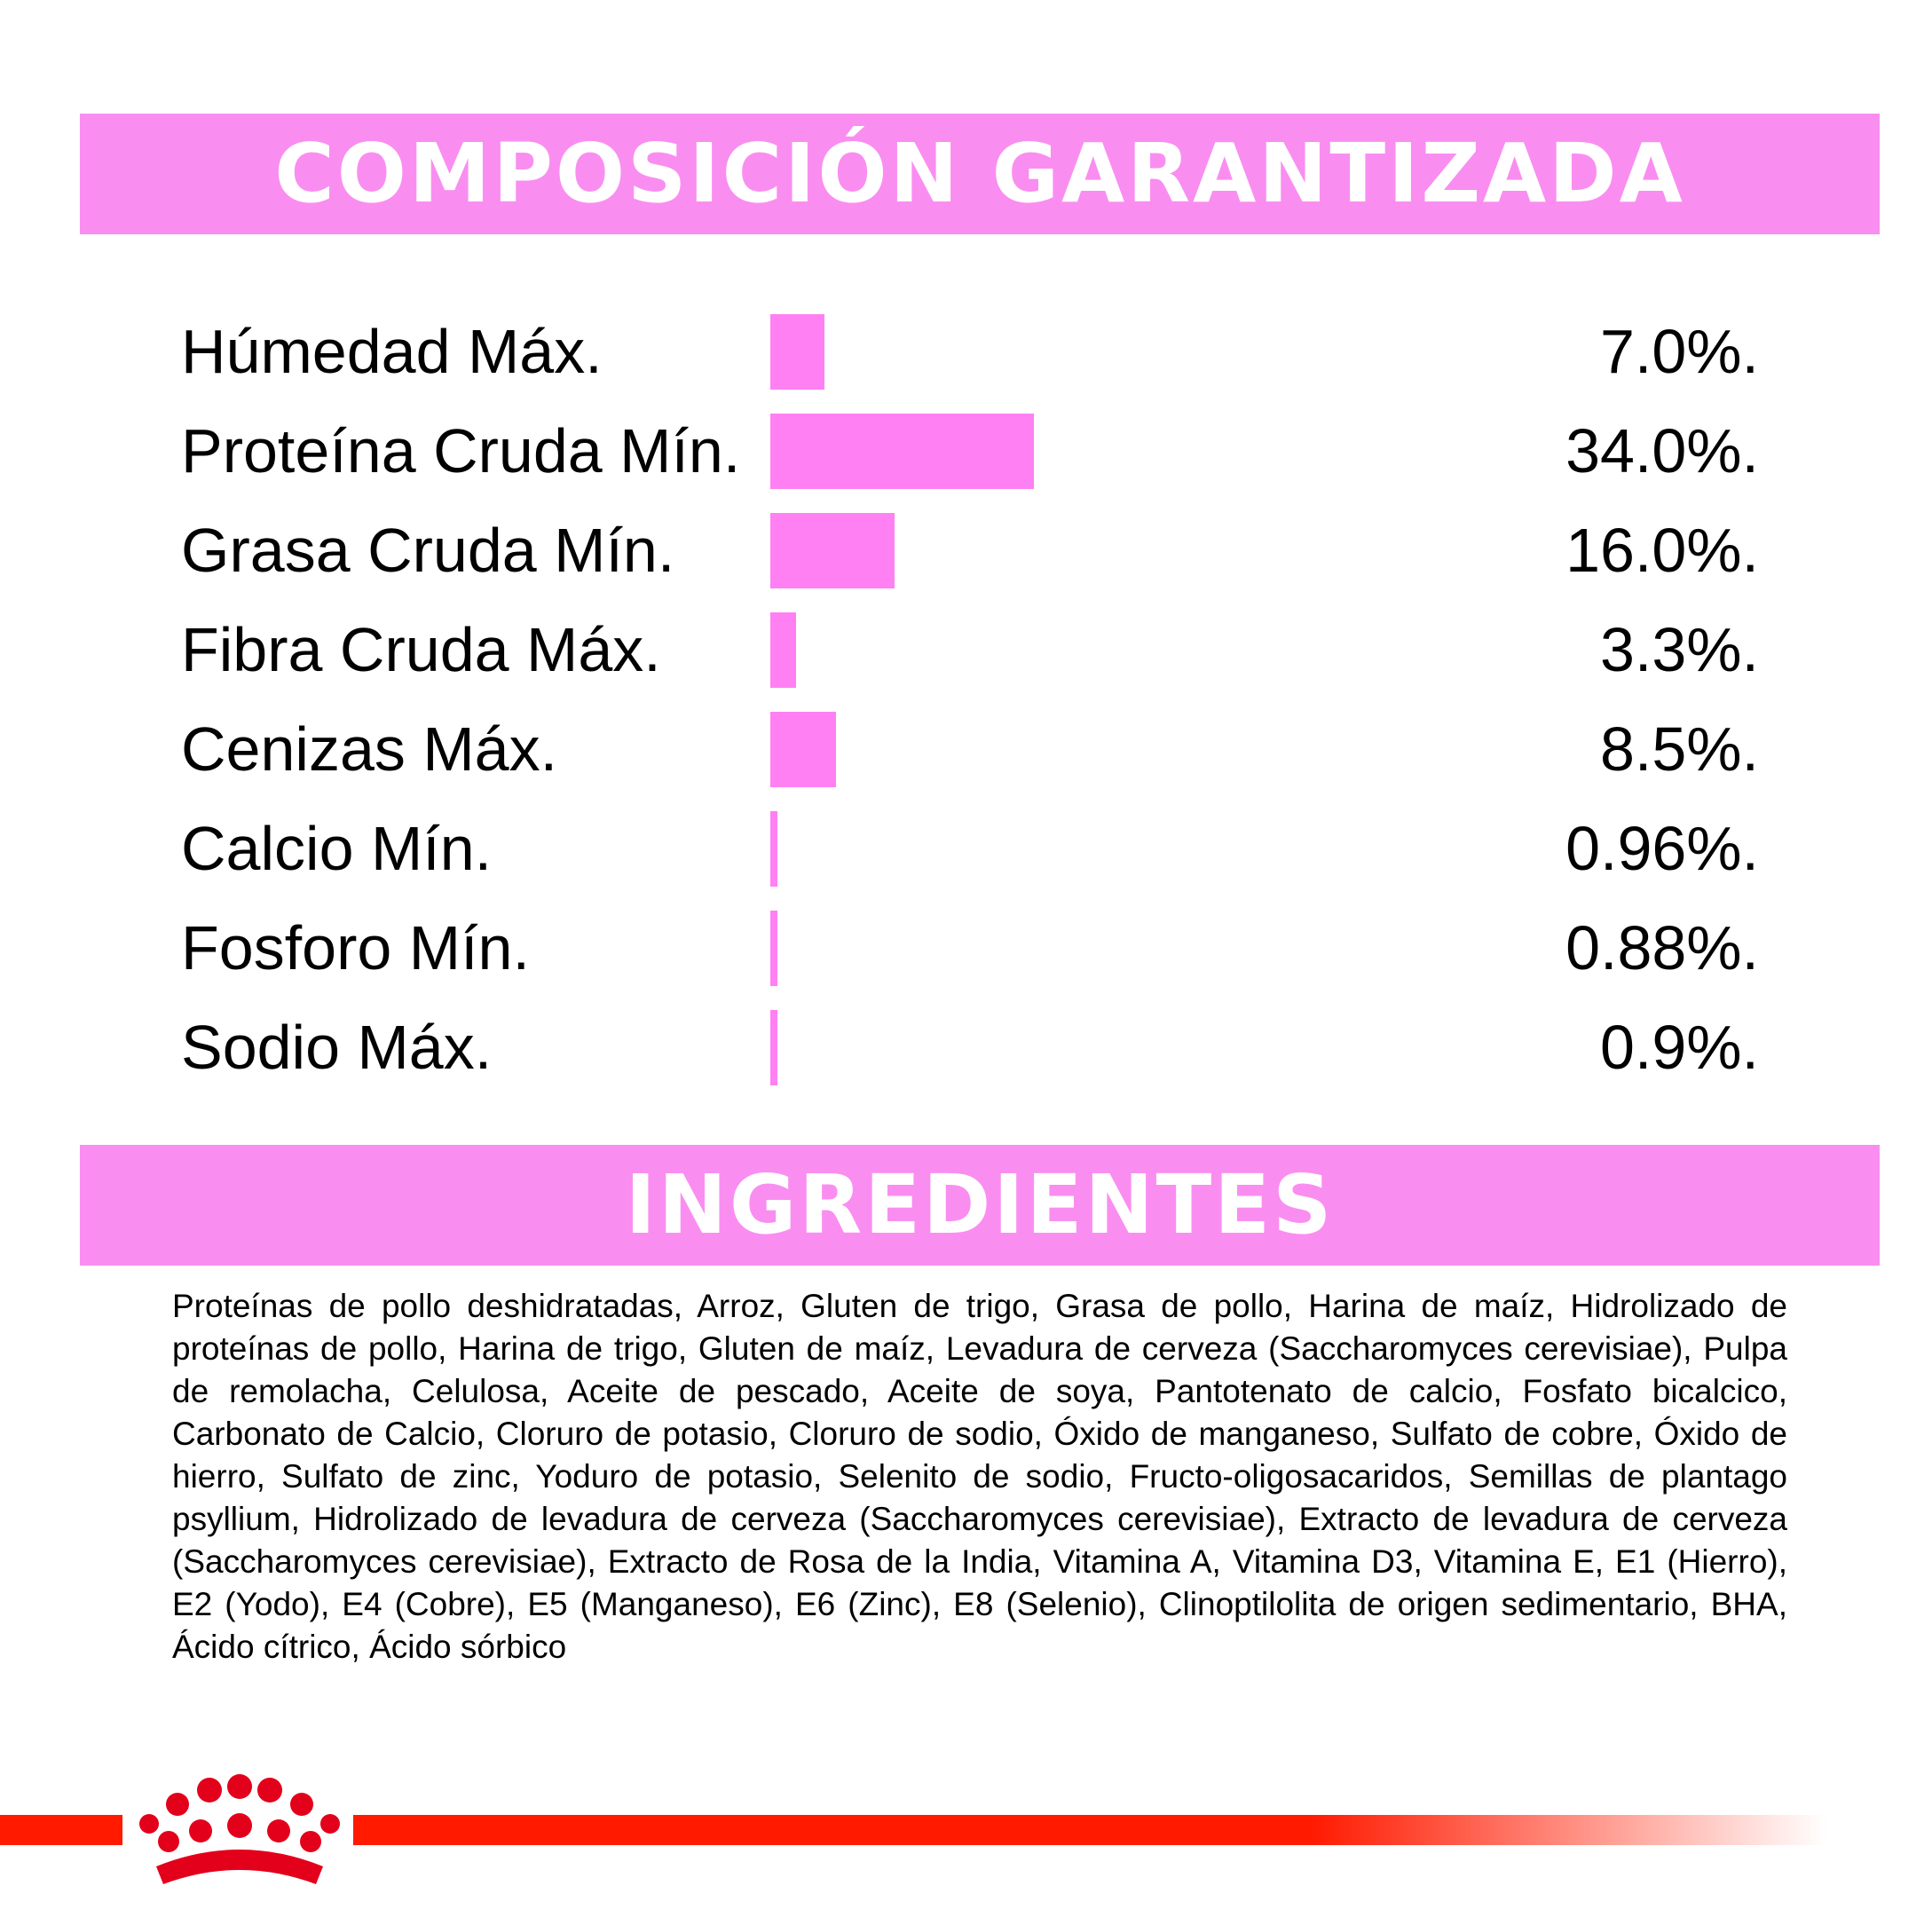 This screenshot has width=1932, height=1925. What do you see at coordinates (1089, 1830) in the screenshot?
I see `brand-line-right` at bounding box center [1089, 1830].